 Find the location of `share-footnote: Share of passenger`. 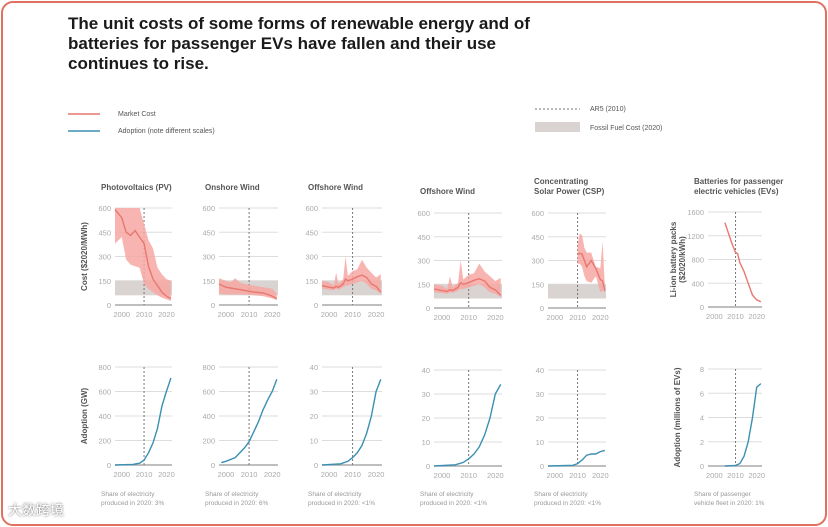

share-footnote: Share of passenger is located at coordinates (723, 494).